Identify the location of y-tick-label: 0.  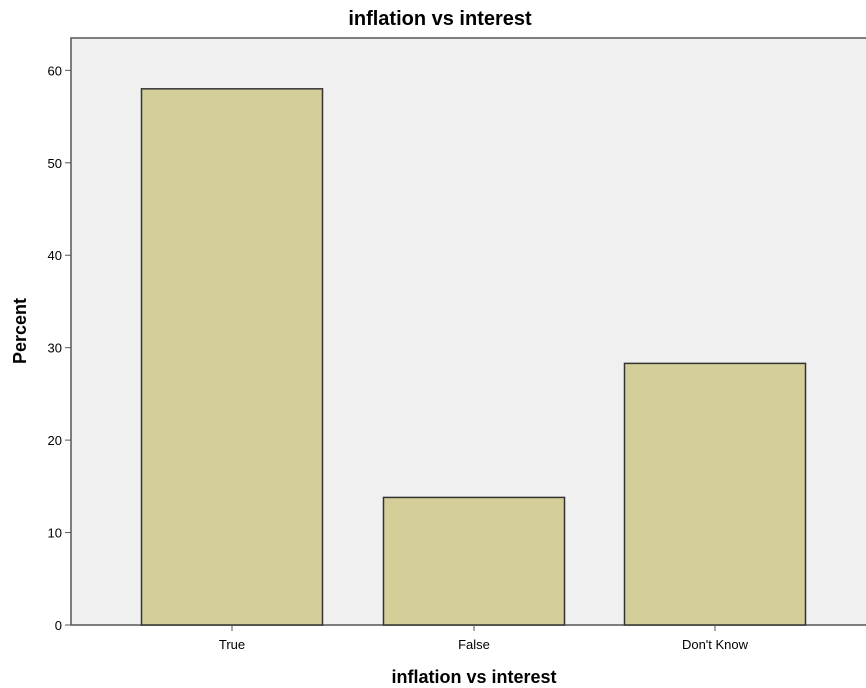
(58, 625).